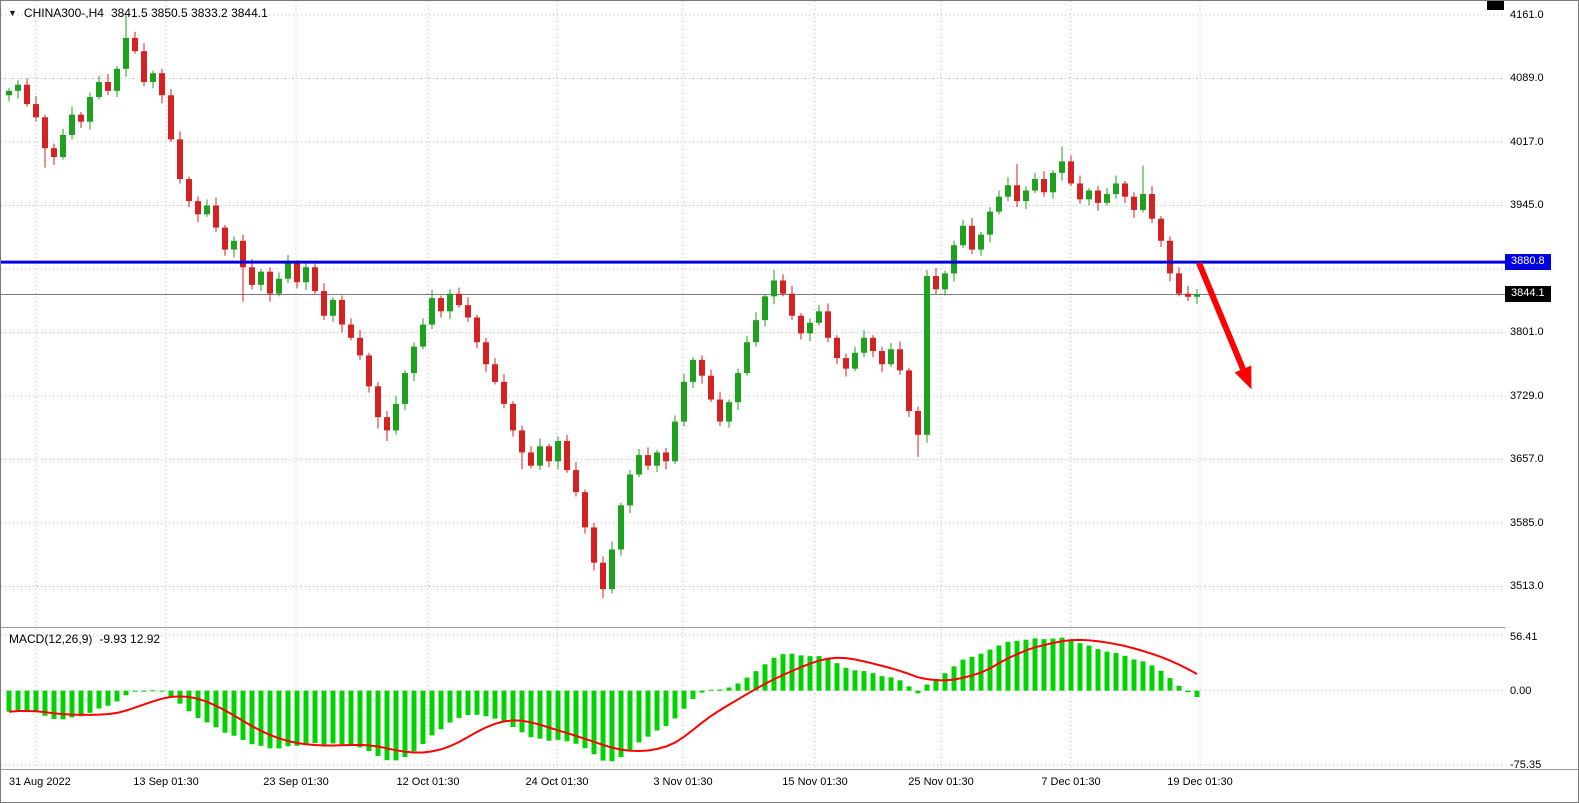 This screenshot has width=1579, height=803. Describe the element at coordinates (941, 782) in the screenshot. I see `time-axis-label: 25 Nov 01:30` at that location.